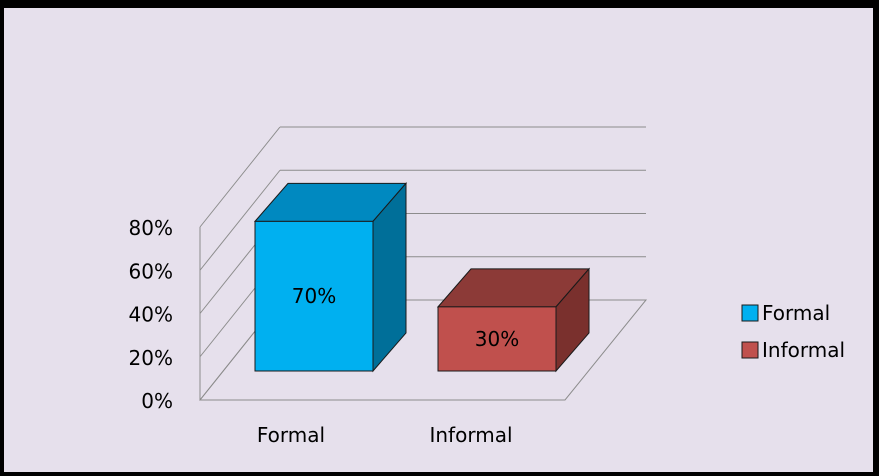 Image resolution: width=879 pixels, height=476 pixels. I want to click on data-label: 70%, so click(314, 296).